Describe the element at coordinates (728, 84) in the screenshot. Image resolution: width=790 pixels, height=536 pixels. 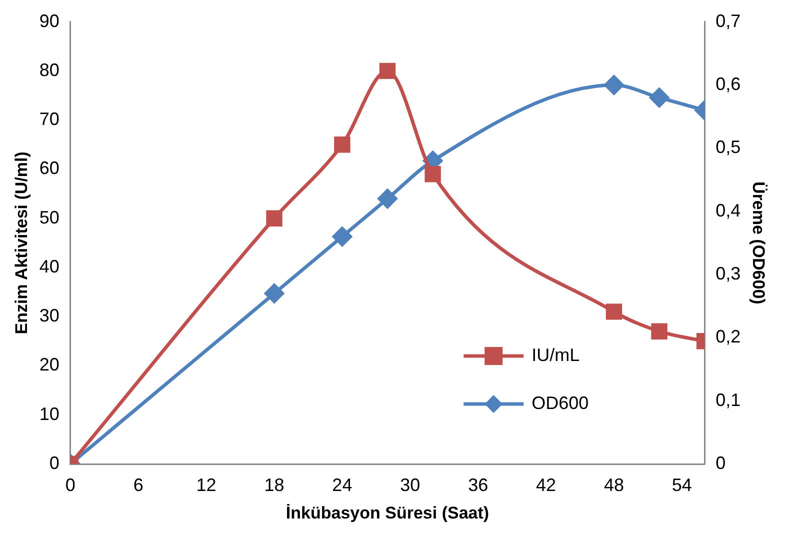
I see `y2-tick-label: 0,6` at that location.